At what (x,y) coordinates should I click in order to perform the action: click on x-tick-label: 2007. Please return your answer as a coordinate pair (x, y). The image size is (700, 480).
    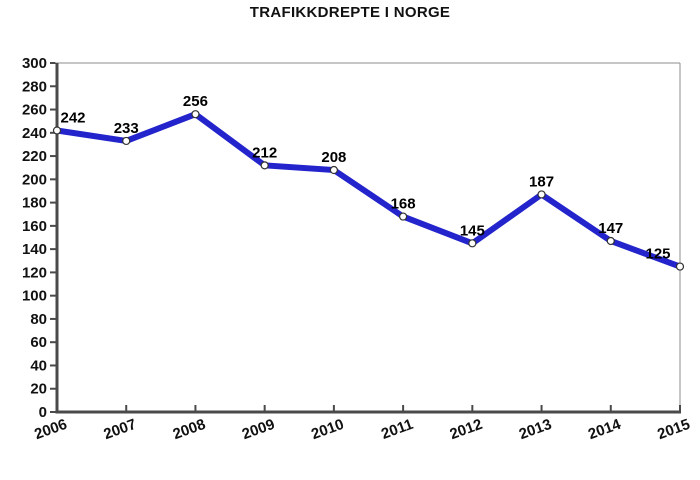
    Looking at the image, I should click on (119, 429).